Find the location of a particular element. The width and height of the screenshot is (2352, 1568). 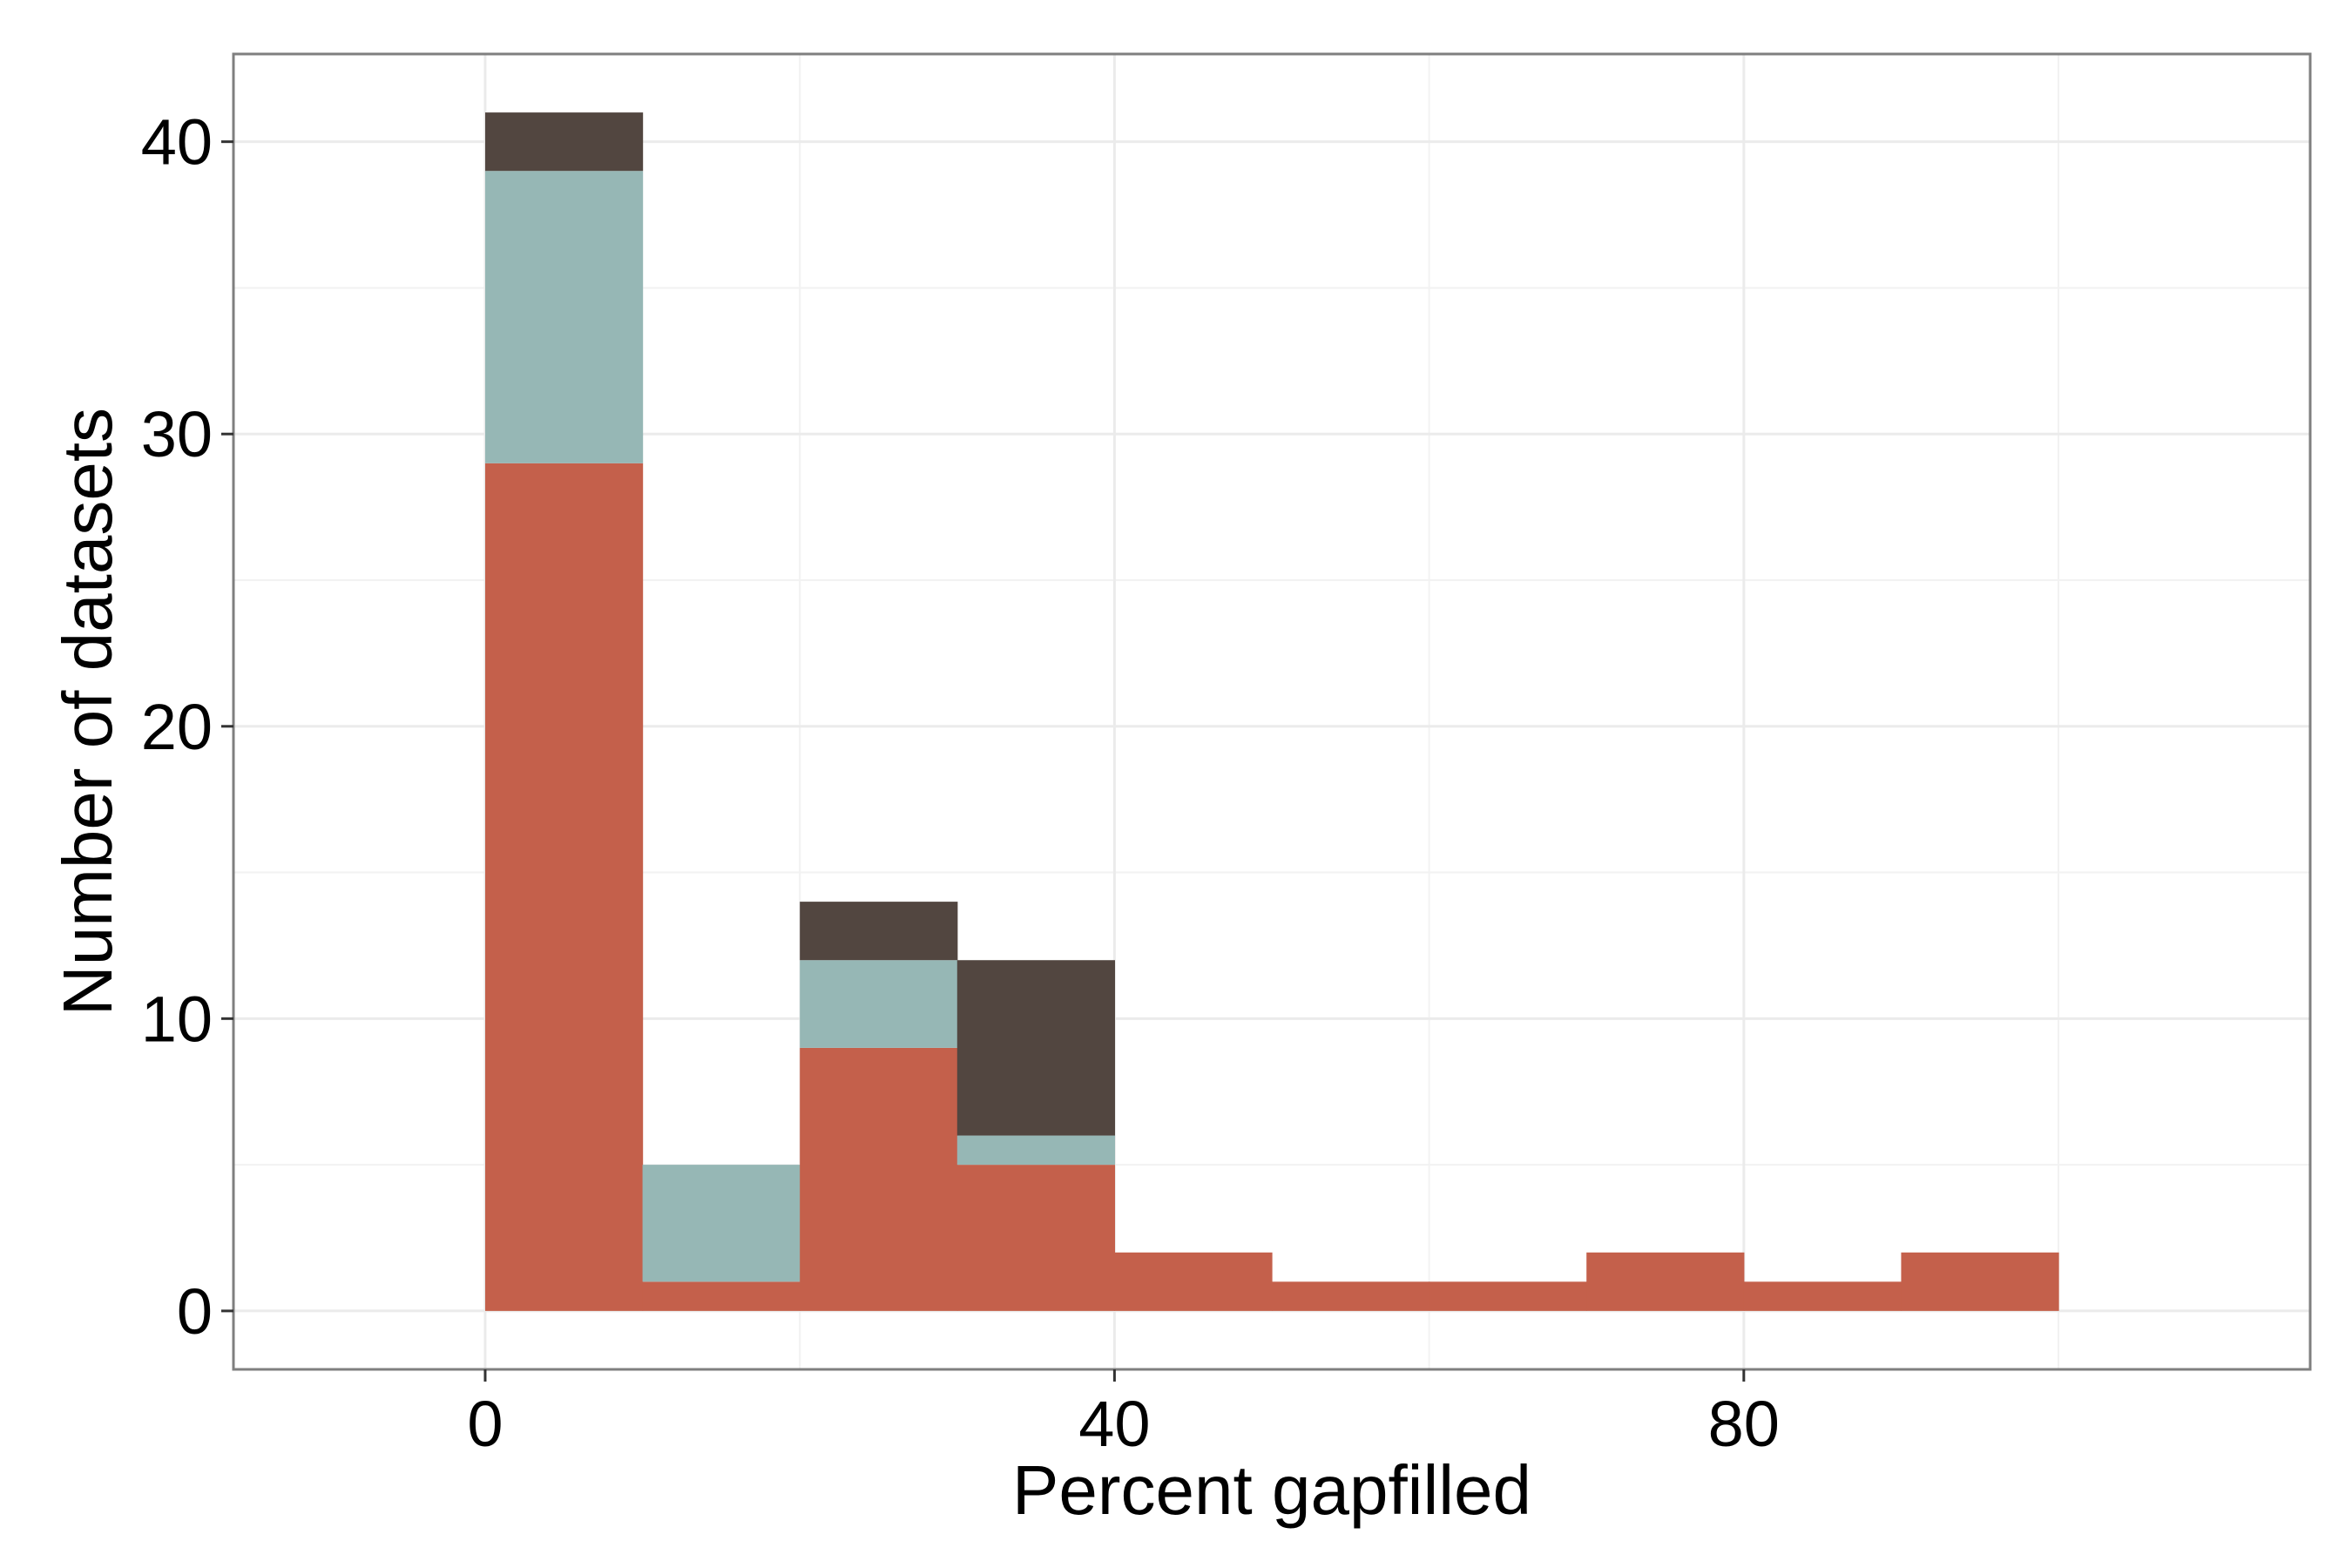

y-axis-title: Number of datasets is located at coordinates (87, 712).